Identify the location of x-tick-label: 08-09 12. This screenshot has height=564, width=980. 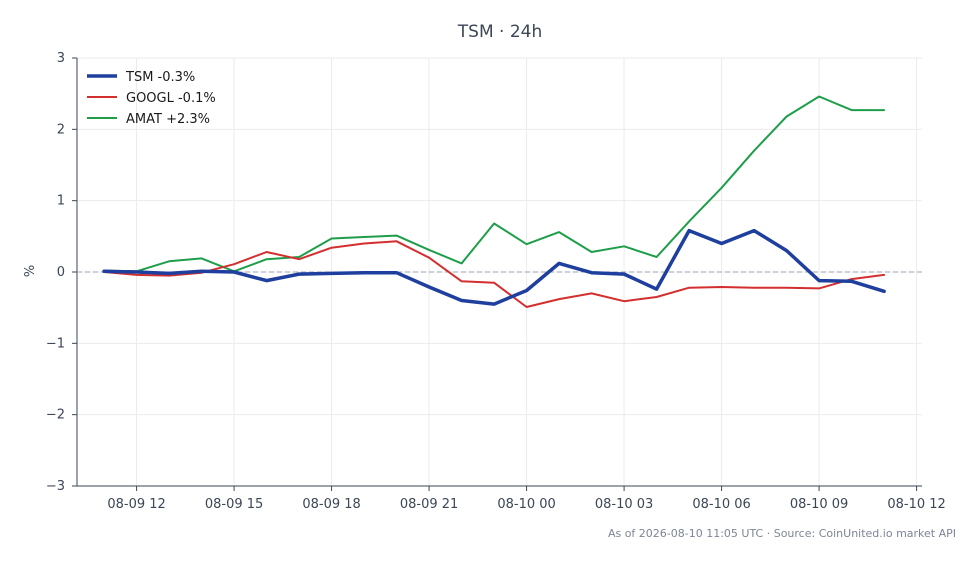
(136, 504).